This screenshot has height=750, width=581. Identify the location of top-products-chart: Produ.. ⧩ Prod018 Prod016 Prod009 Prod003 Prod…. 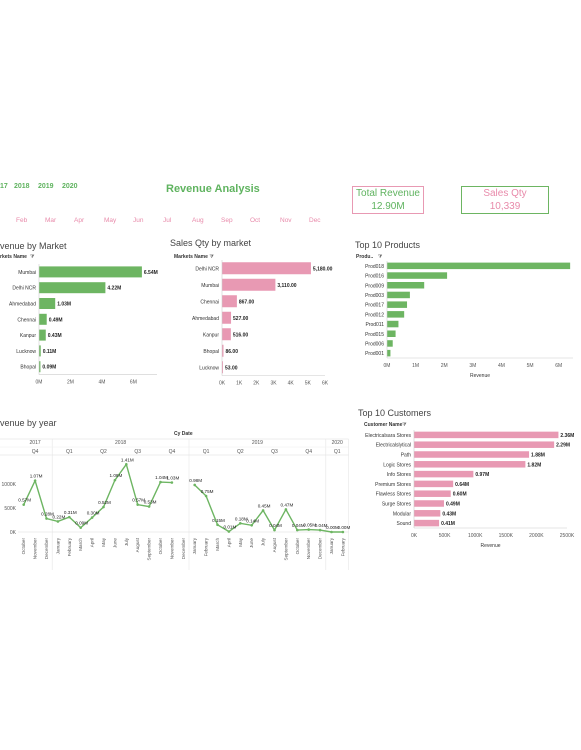
(464, 316).